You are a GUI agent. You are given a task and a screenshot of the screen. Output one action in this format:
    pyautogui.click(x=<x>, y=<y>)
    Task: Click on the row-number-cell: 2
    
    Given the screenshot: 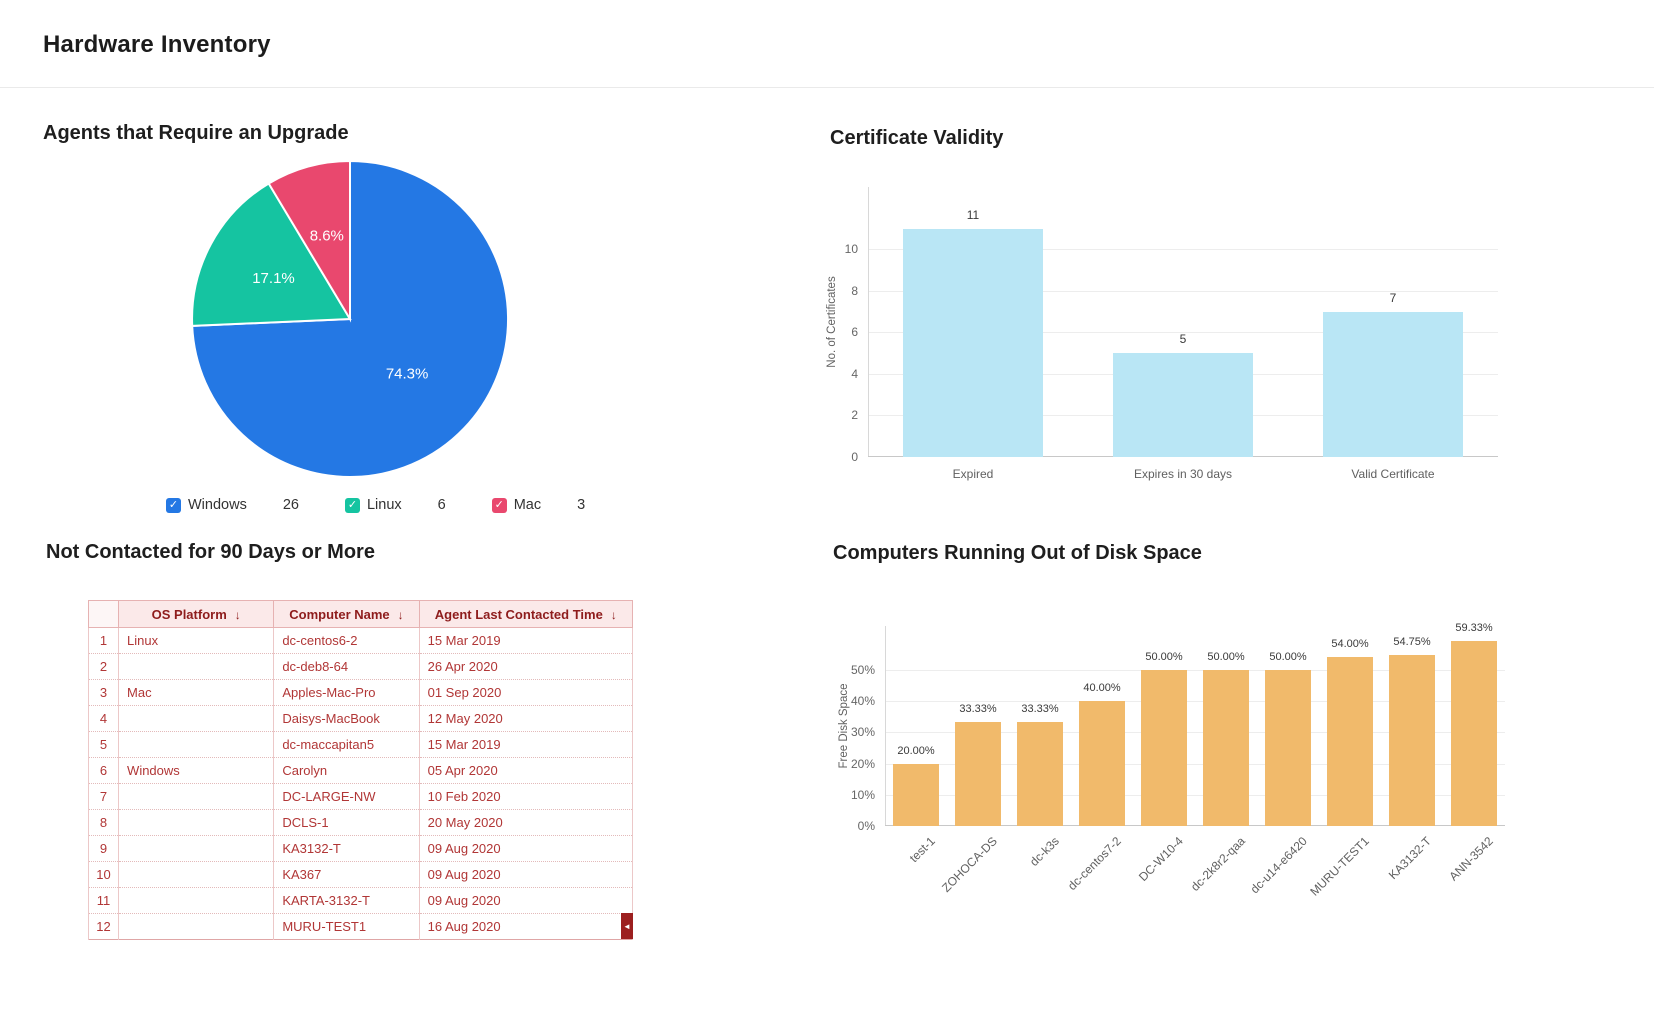 What is the action you would take?
    pyautogui.click(x=103, y=666)
    